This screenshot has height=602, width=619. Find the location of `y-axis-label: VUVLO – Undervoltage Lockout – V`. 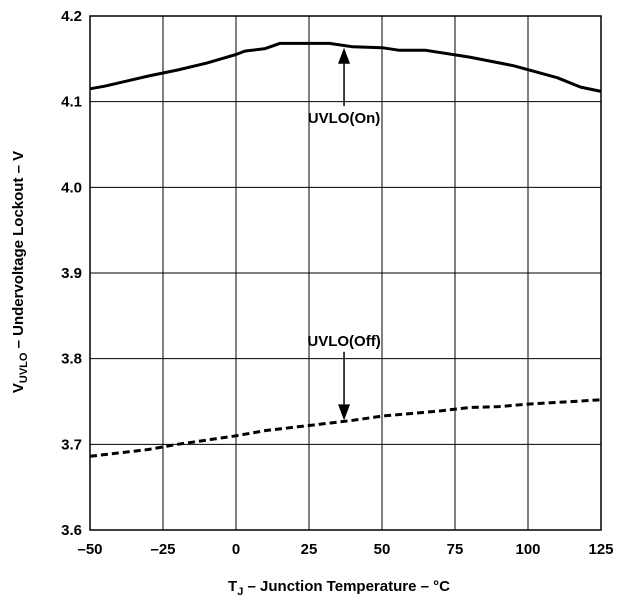

y-axis-label: VUVLO – Undervoltage Lockout – V is located at coordinates (20, 272).